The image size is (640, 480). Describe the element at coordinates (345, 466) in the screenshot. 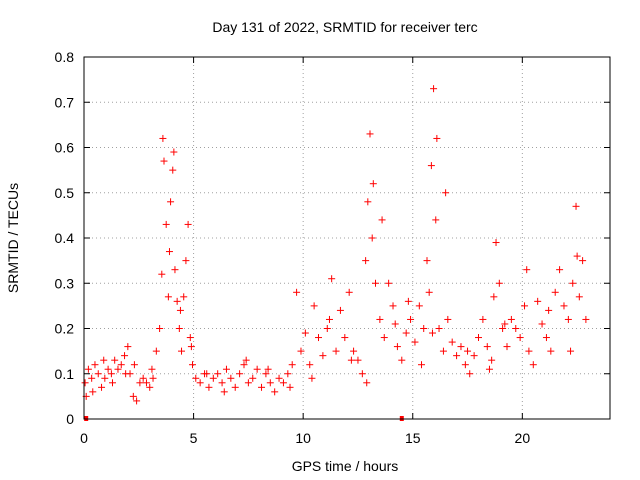

I see `x-axis-label: GPS time / hours` at that location.